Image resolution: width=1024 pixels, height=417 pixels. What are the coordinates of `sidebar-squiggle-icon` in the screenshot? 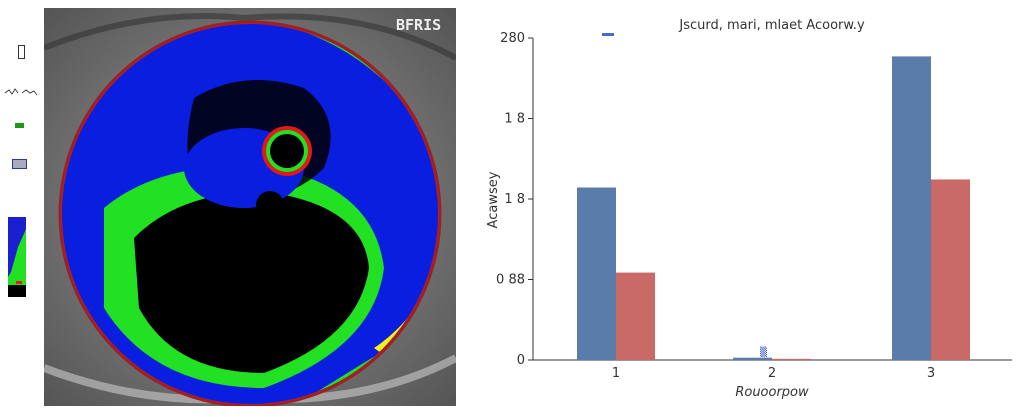 It's located at (21, 89).